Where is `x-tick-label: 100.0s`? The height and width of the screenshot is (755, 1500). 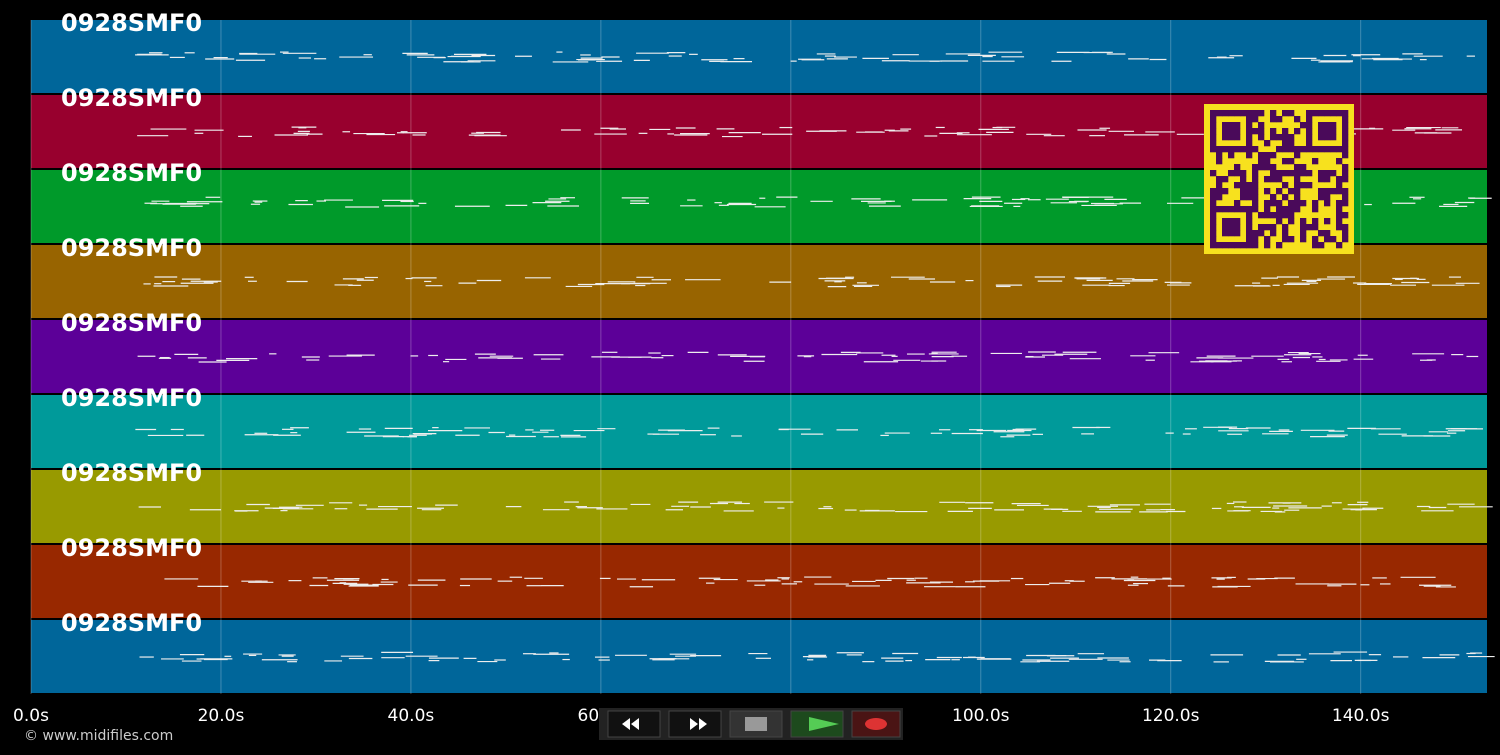 x-tick-label: 100.0s is located at coordinates (981, 716).